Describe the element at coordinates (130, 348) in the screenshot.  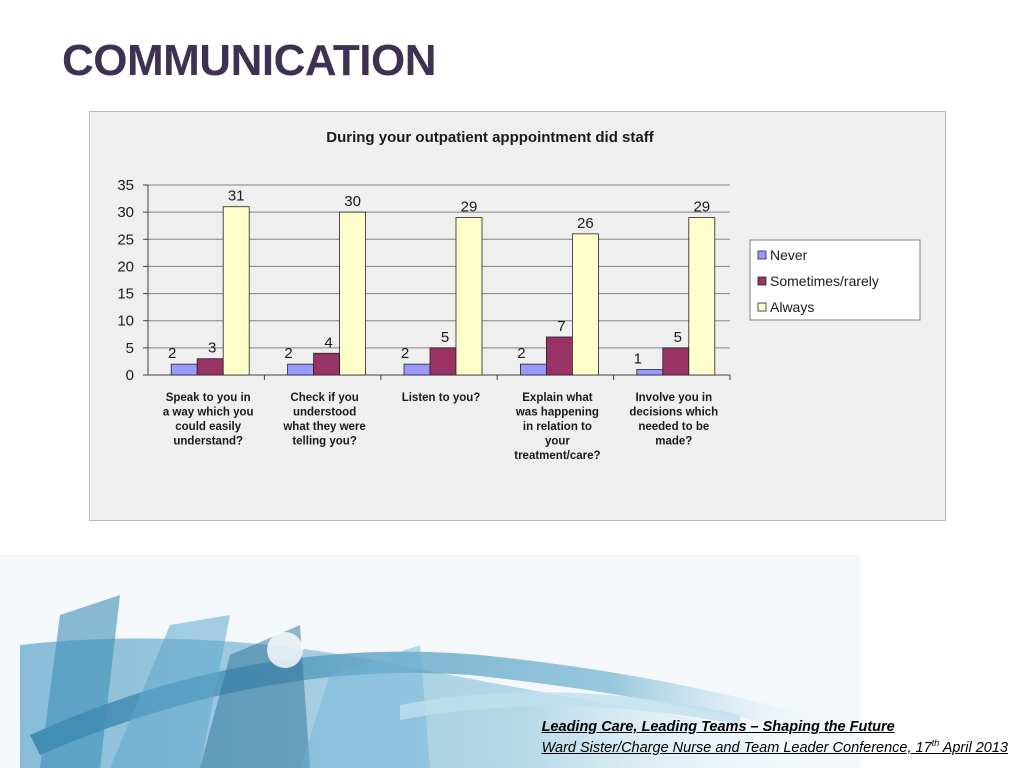
I see `y-tick-label: 5` at that location.